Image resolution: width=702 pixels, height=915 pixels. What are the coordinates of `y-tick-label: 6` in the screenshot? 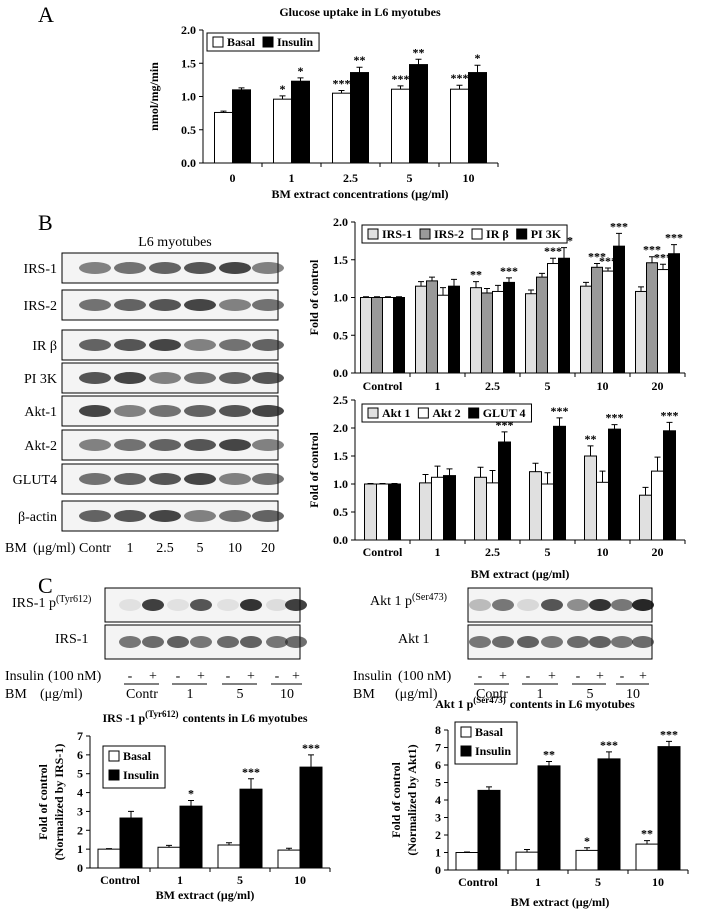 It's located at (438, 765).